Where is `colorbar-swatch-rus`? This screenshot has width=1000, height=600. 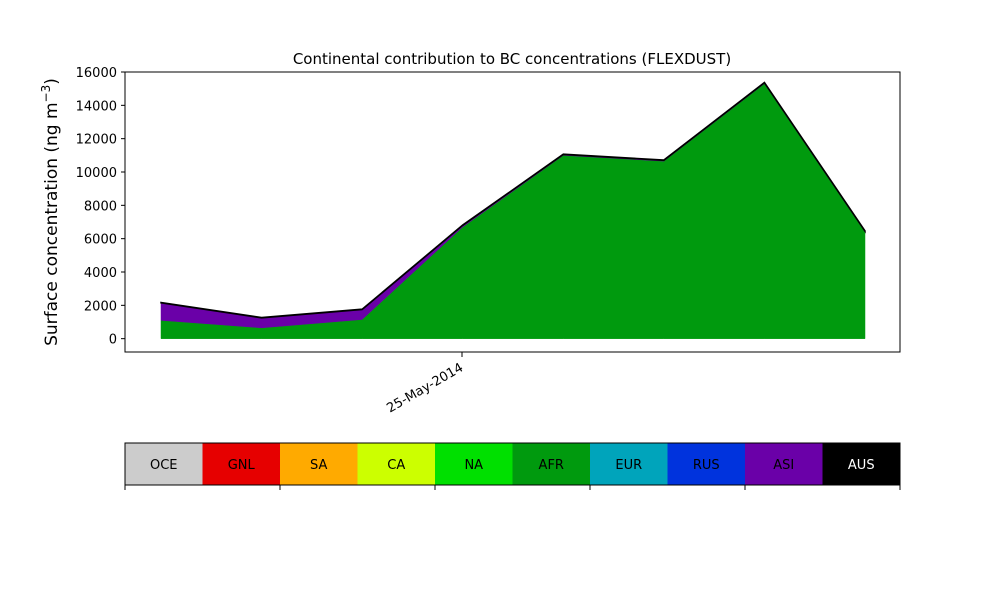
colorbar-swatch-rus is located at coordinates (706, 464).